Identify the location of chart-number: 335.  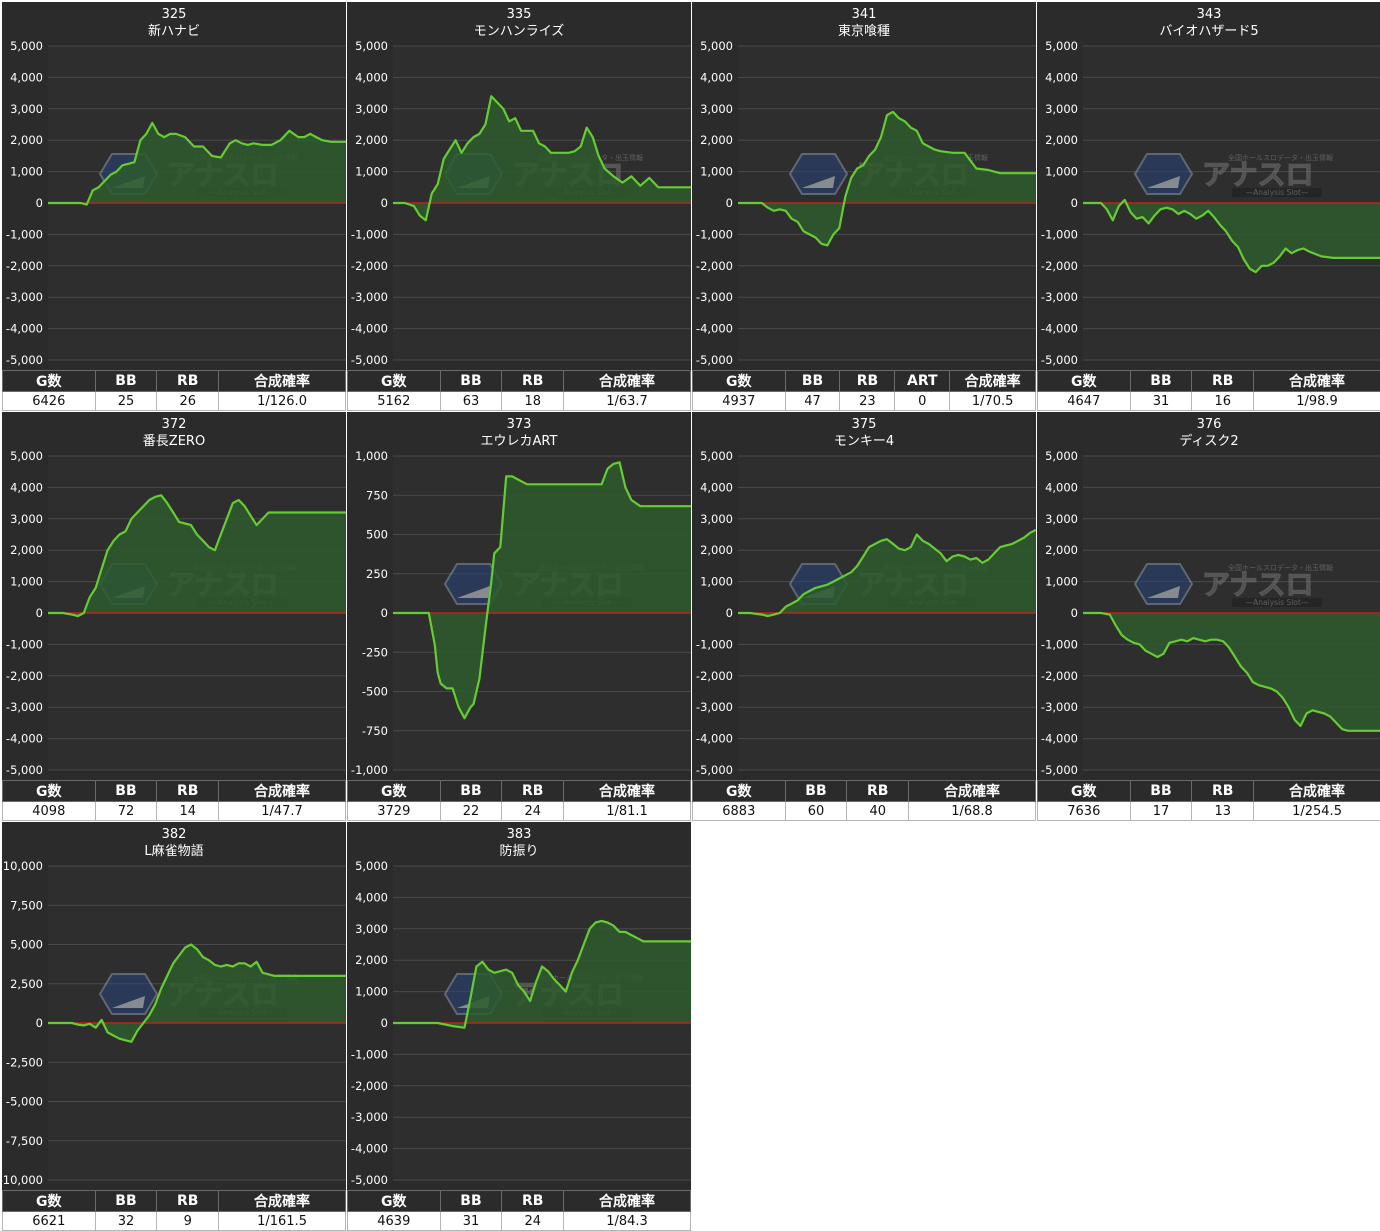
(519, 14).